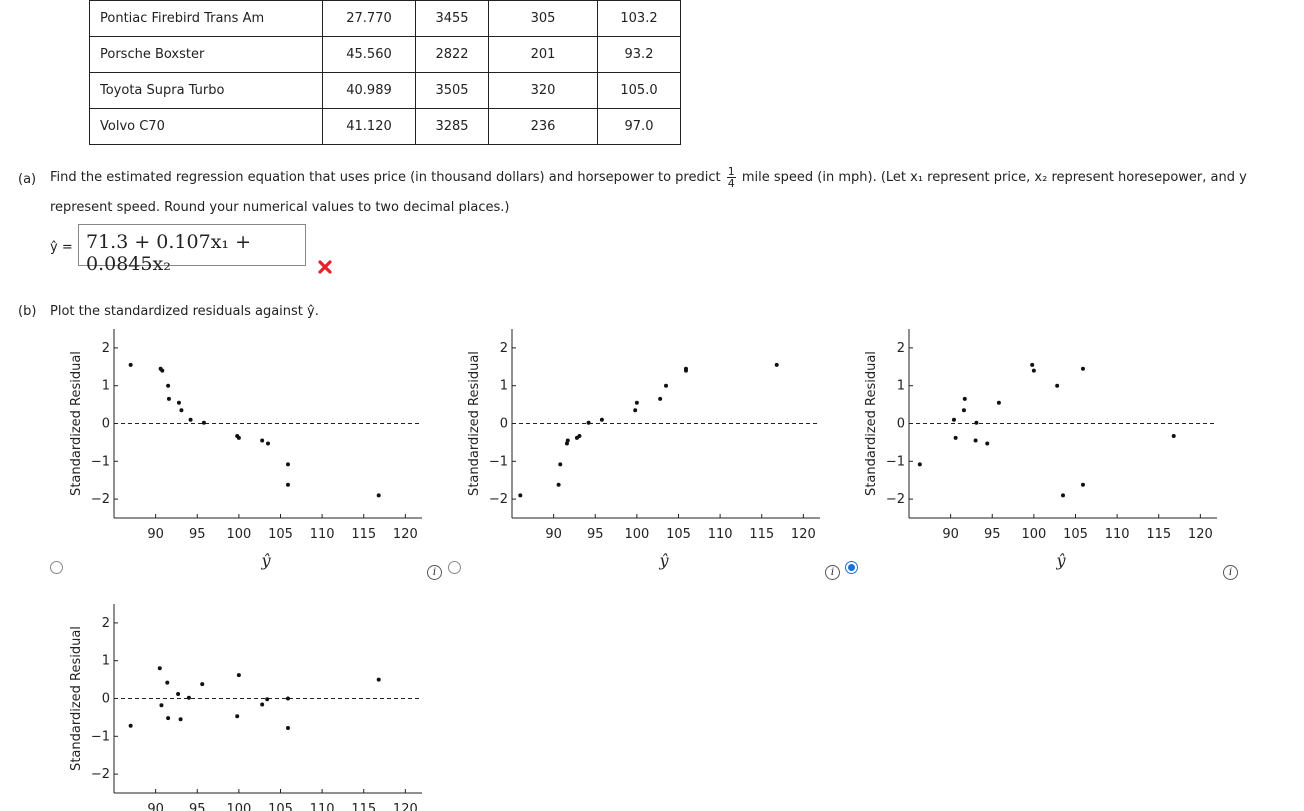 This screenshot has height=811, width=1304. Describe the element at coordinates (56, 567) in the screenshot. I see `plot-1-radio` at that location.